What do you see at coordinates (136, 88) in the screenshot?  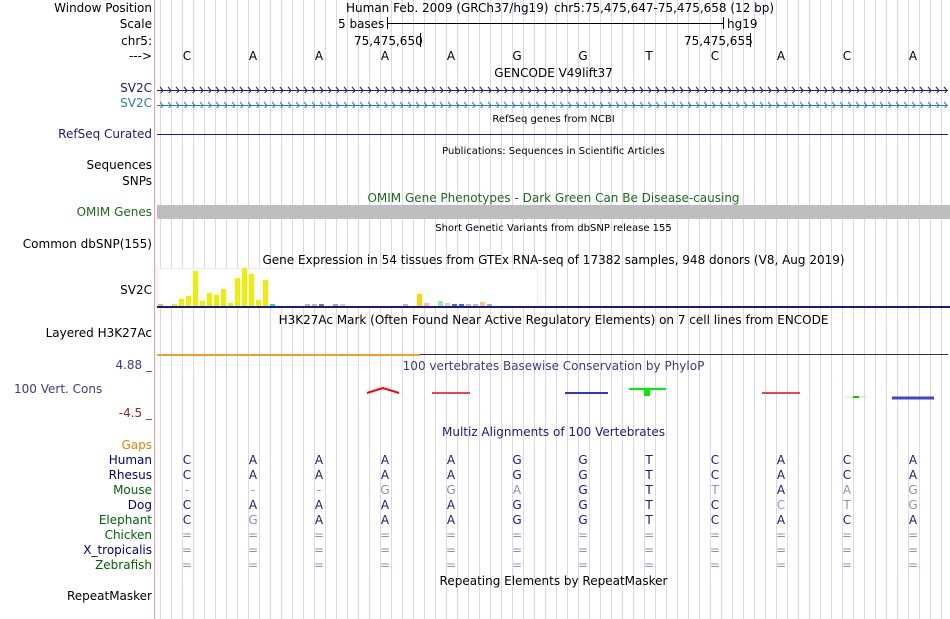 I see `gencode-label-1: SV2C` at bounding box center [136, 88].